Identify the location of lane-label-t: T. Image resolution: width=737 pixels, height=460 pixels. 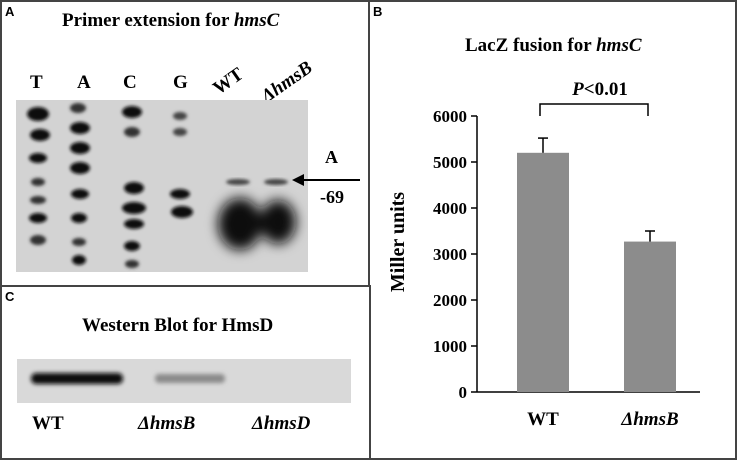
(36, 82).